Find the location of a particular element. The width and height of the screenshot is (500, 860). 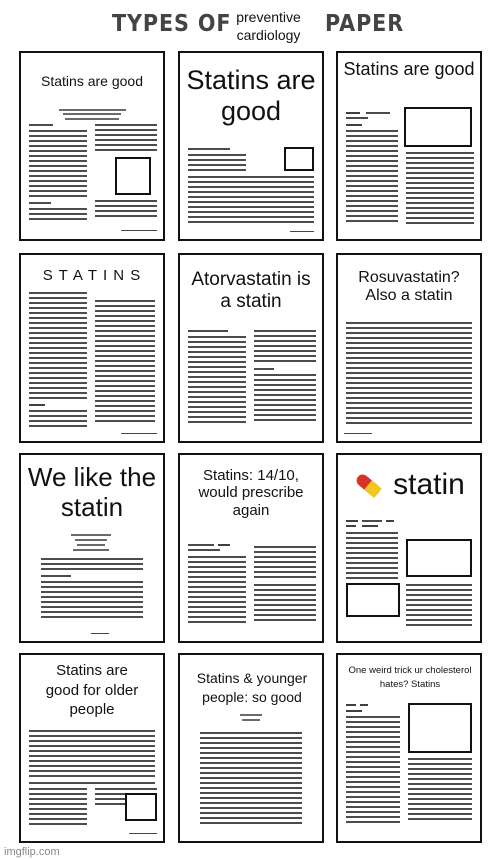

paper-7: We like the statin is located at coordinates (92, 548).